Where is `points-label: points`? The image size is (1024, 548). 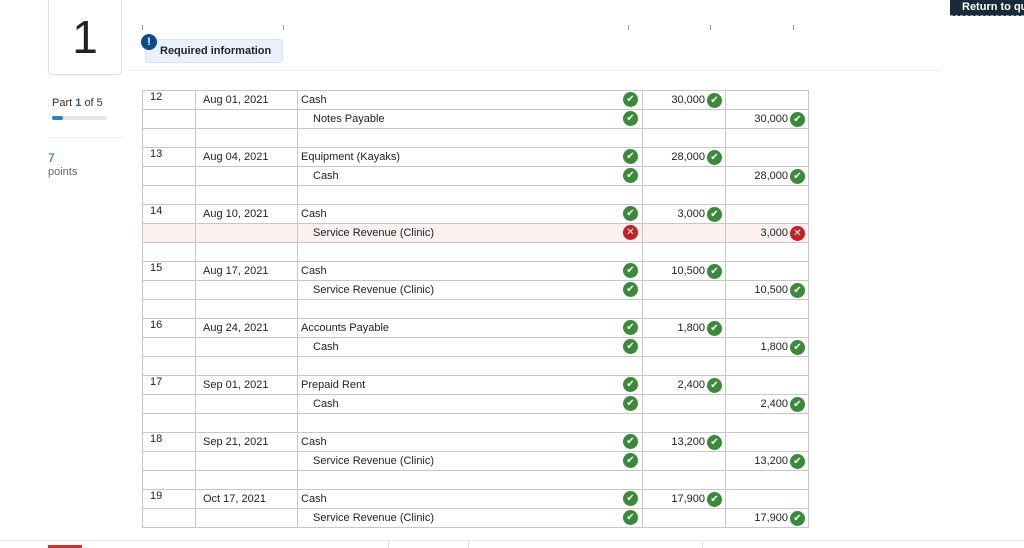
points-label: points is located at coordinates (63, 172).